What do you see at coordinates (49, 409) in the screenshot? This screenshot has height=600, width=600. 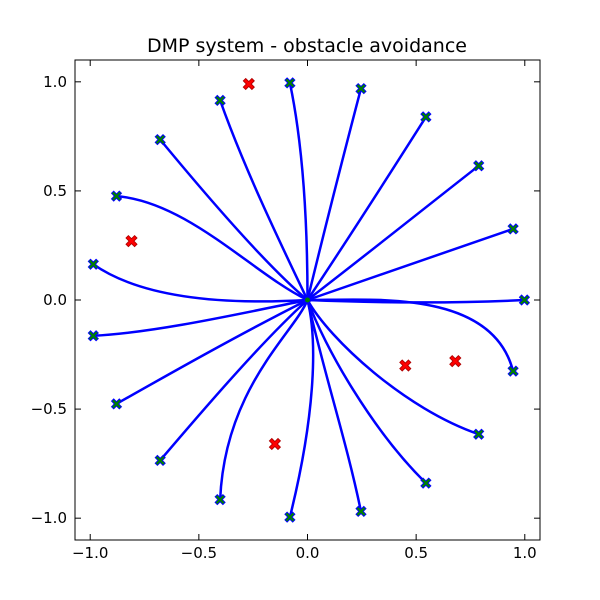 I see `y-tick-label-1: −0.5` at bounding box center [49, 409].